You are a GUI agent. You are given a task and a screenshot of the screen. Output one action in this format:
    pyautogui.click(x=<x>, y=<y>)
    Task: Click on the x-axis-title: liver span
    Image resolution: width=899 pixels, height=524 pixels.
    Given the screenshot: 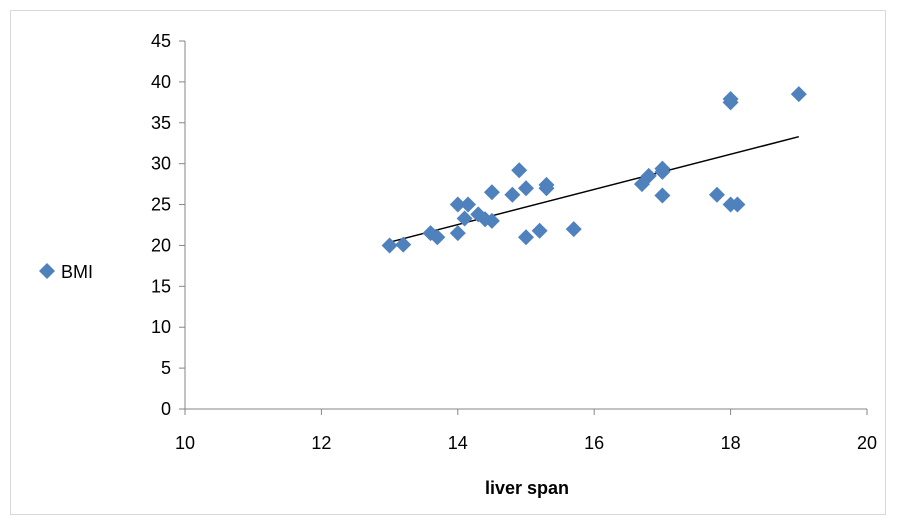 What is the action you would take?
    pyautogui.click(x=527, y=488)
    